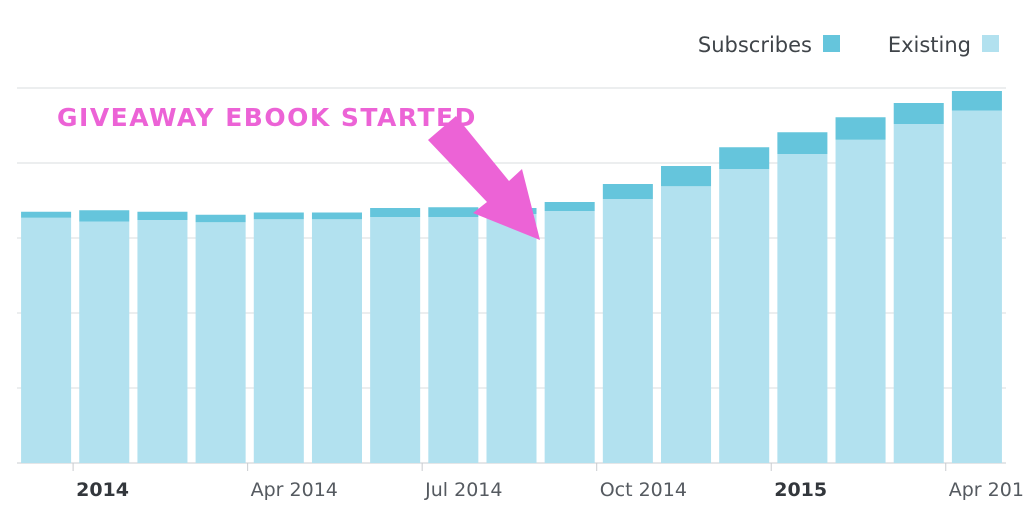 Image resolution: width=1024 pixels, height=522 pixels. I want to click on annotation-text: GIVEAWAY EBOOK STARTED, so click(267, 117).